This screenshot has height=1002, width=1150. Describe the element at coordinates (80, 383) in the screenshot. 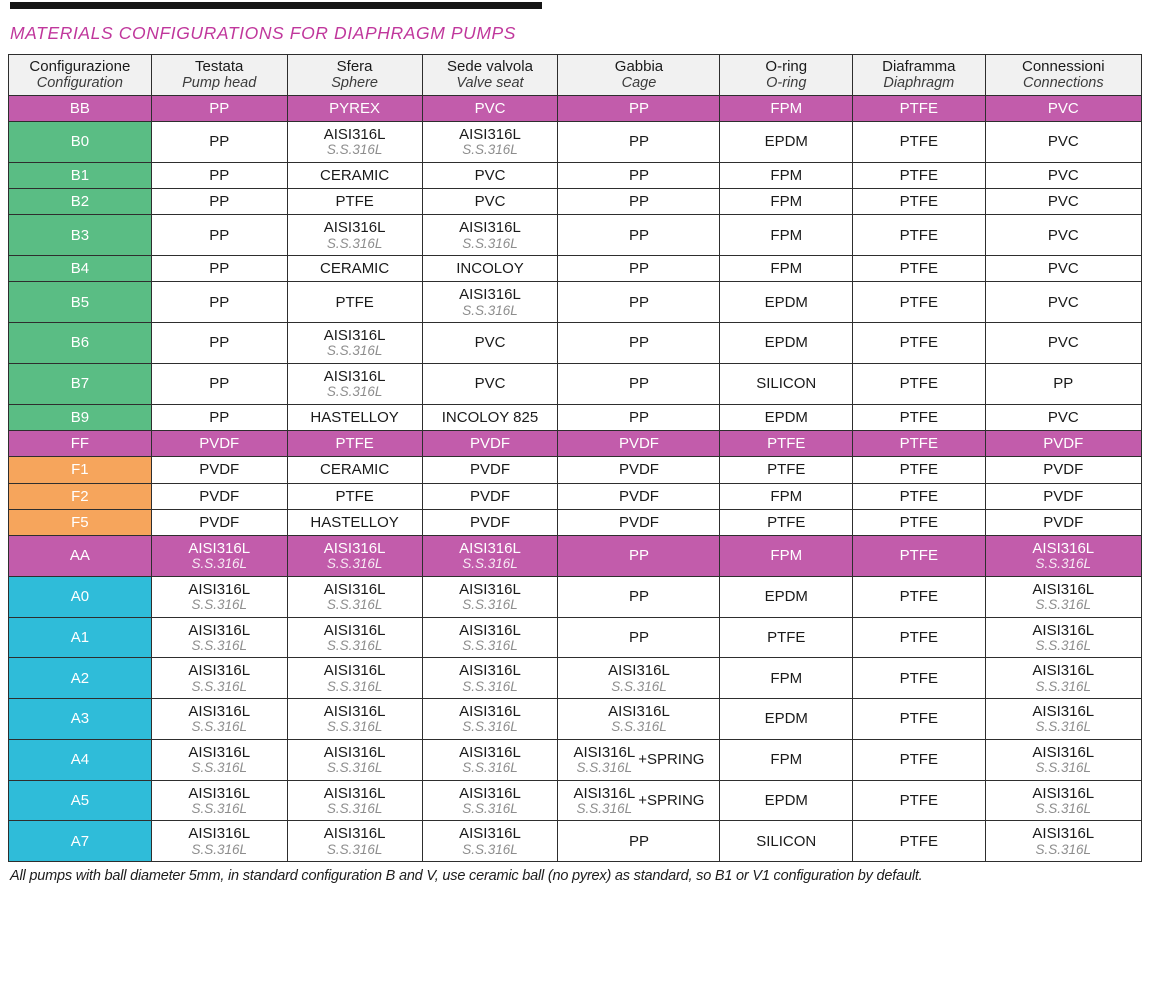

I see `config-code-cell: B7` at that location.